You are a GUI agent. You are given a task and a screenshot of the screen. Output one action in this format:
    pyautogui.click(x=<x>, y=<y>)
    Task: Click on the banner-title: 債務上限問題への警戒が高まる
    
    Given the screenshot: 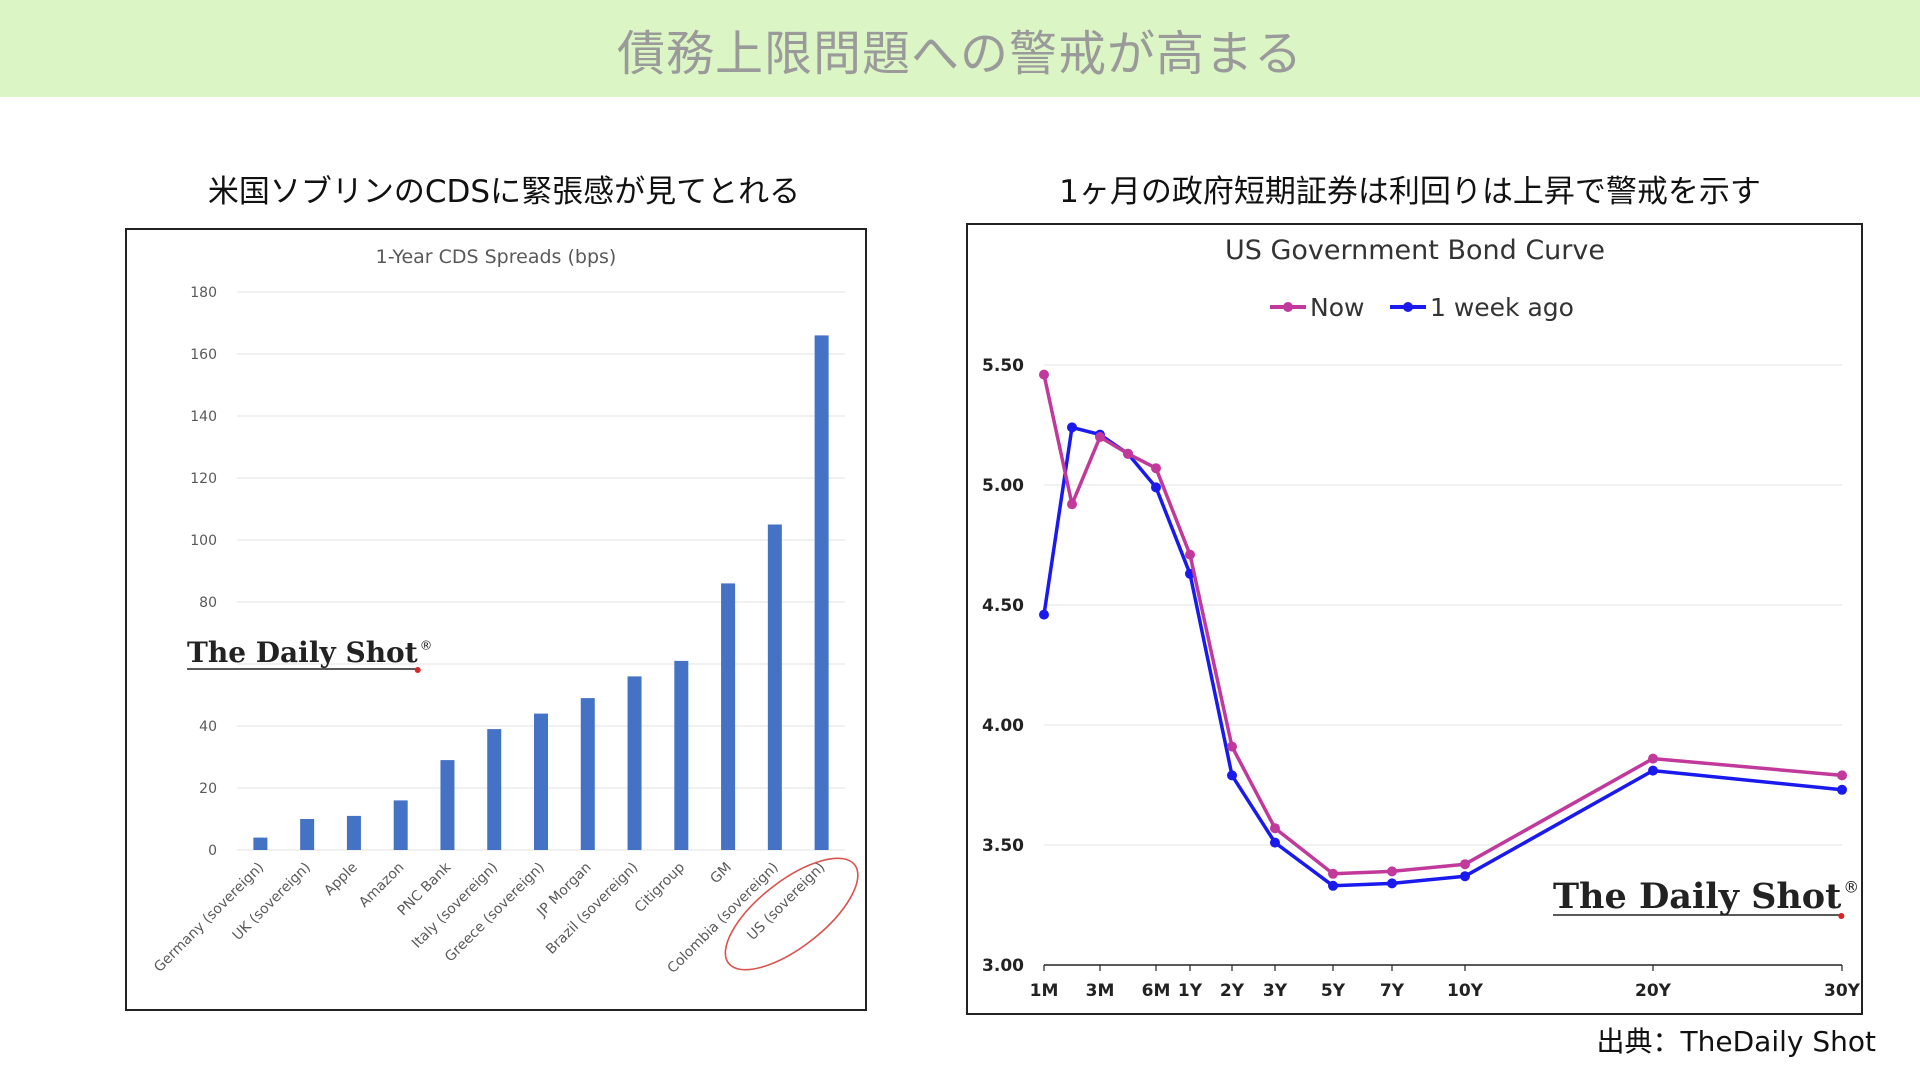 What is the action you would take?
    pyautogui.click(x=959, y=53)
    